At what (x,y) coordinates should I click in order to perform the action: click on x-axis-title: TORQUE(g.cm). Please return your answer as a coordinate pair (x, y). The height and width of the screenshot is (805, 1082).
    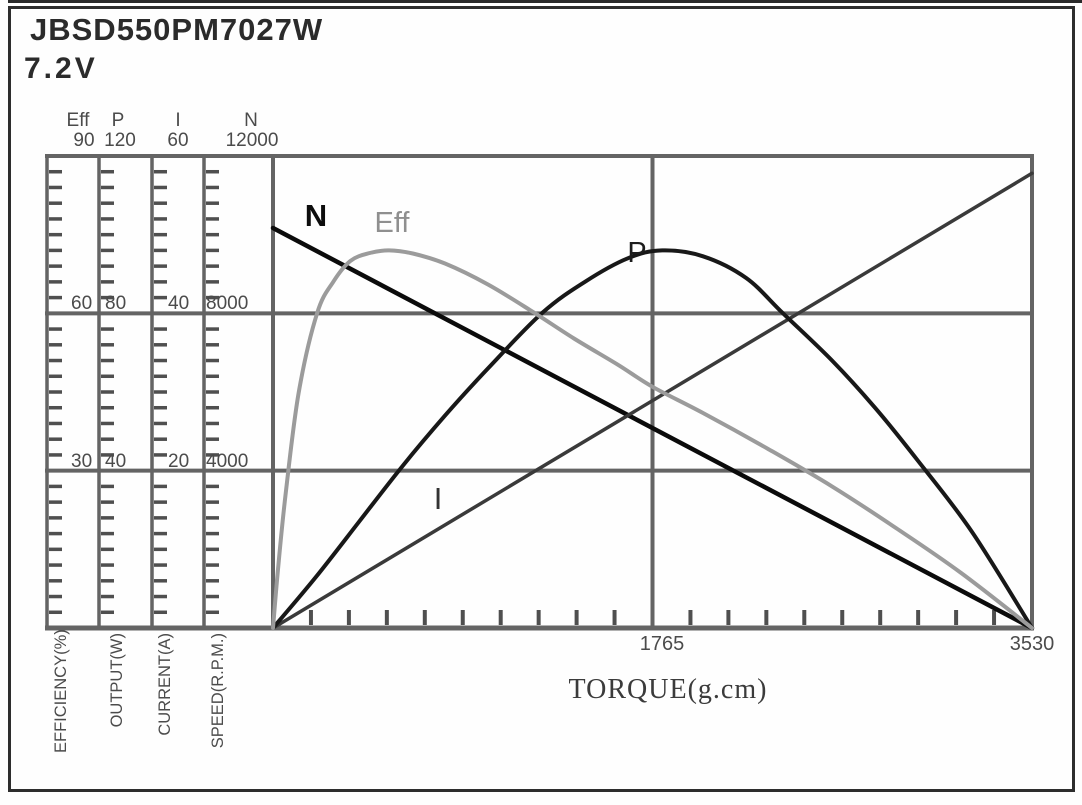
    Looking at the image, I should click on (668, 689).